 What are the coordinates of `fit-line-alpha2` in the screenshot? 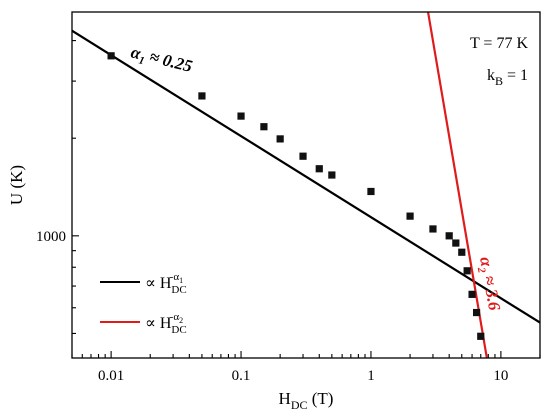 It's located at (457, 185).